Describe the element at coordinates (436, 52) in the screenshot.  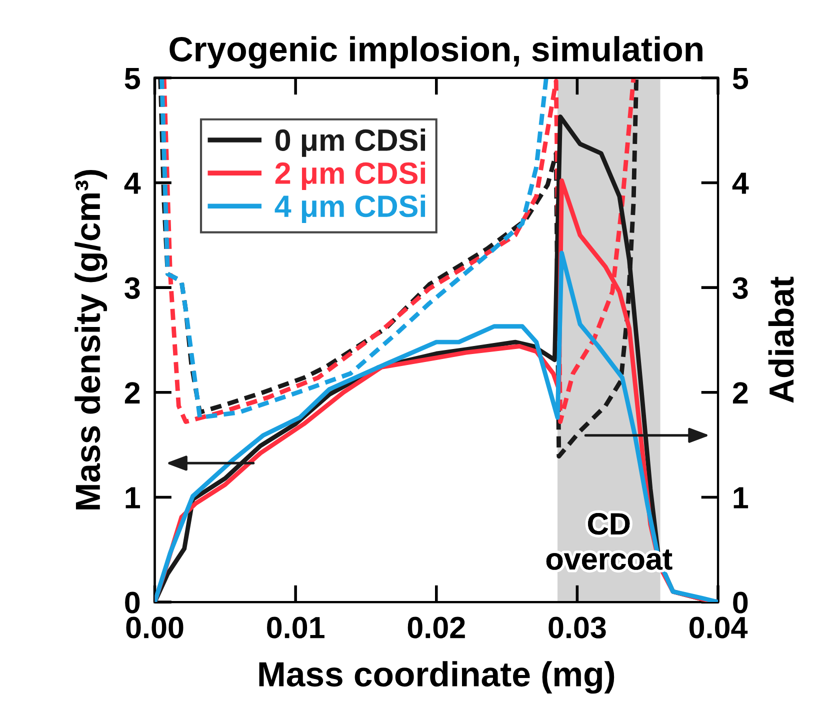
I see `chart-title: Cryogenic implosion, simulation` at that location.